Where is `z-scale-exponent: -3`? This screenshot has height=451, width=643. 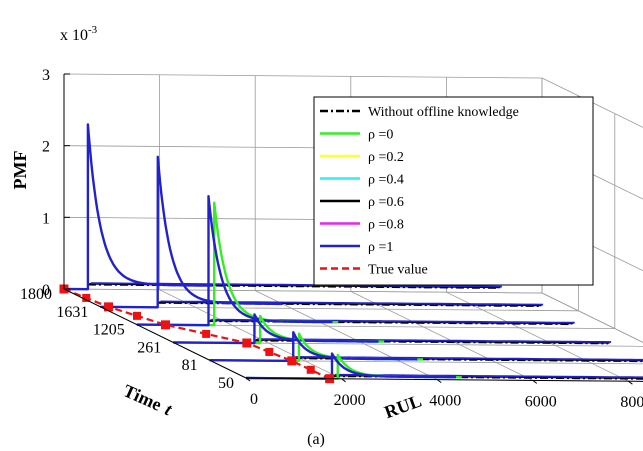
z-scale-exponent: -3 is located at coordinates (93, 30).